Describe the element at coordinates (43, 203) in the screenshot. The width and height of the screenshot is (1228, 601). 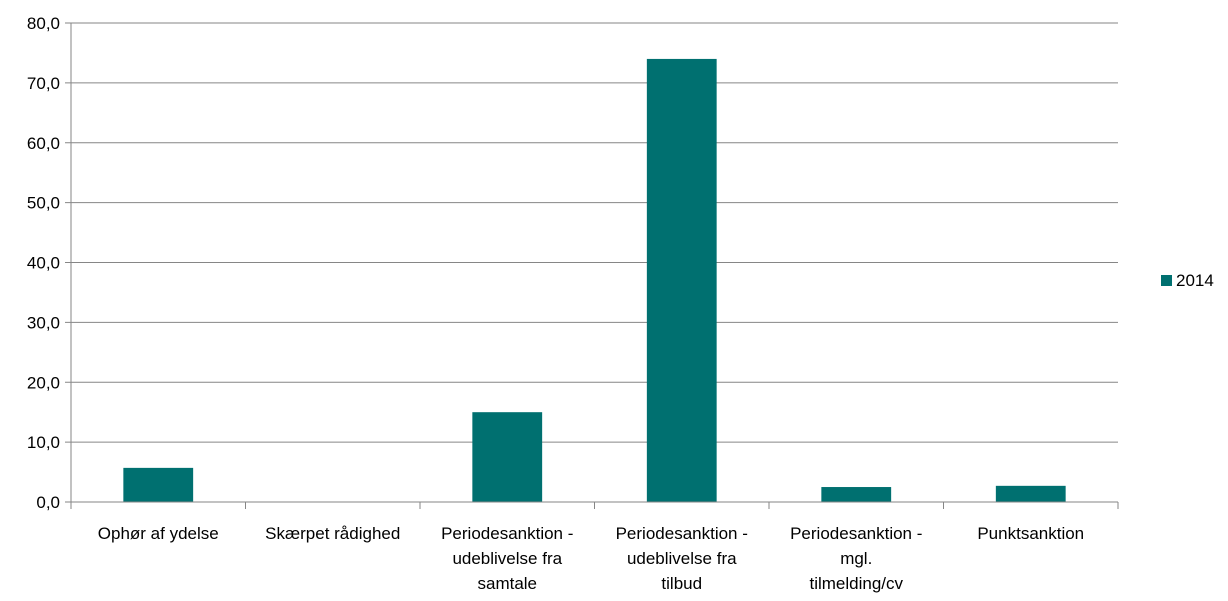
I see `y-tick-label: 50,0` at that location.